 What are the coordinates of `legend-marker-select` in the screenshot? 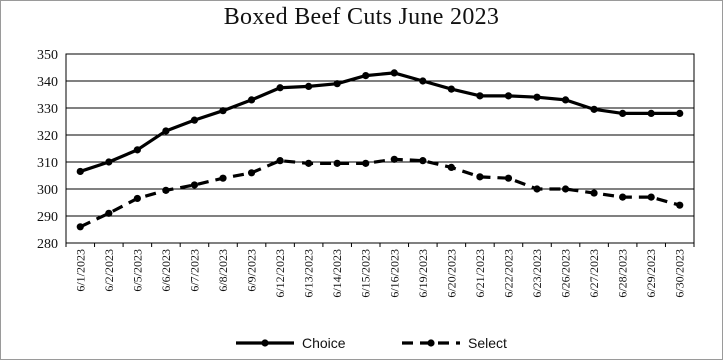 It's located at (431, 343).